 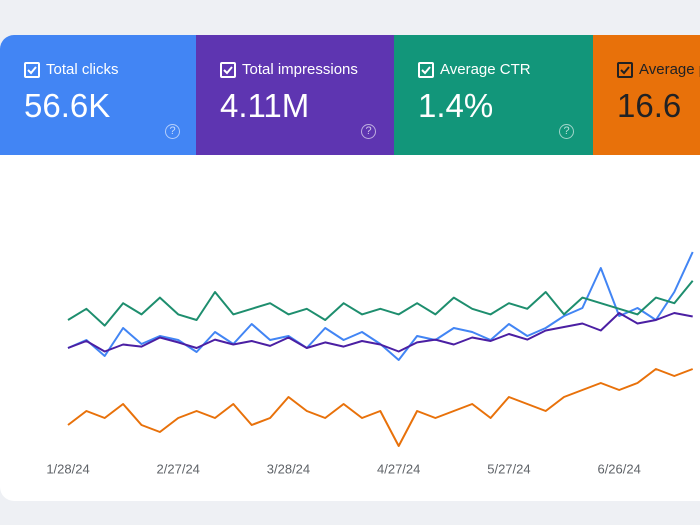 What do you see at coordinates (398, 468) in the screenshot?
I see `x-tick-label: 4/27/24` at bounding box center [398, 468].